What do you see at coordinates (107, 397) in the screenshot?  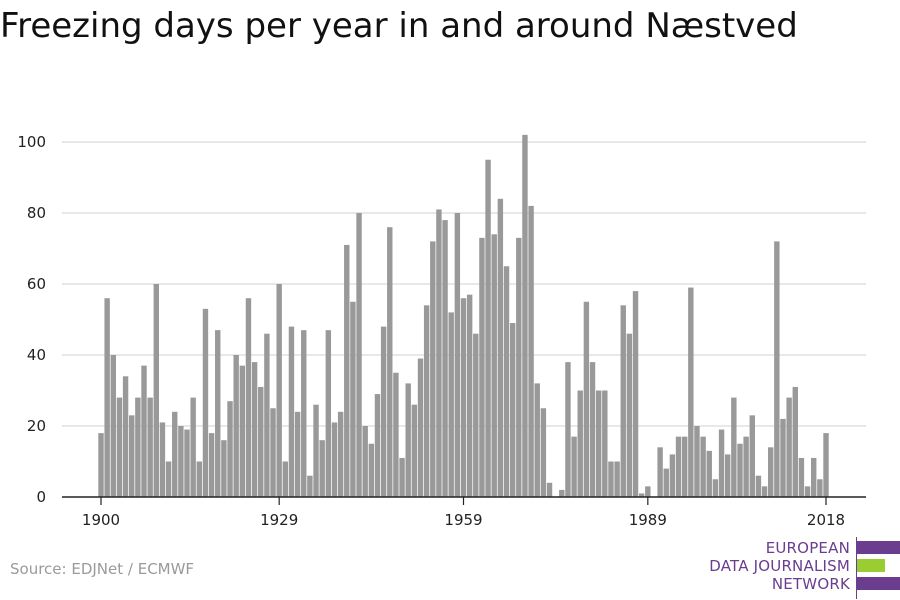 I see `bar-1901` at bounding box center [107, 397].